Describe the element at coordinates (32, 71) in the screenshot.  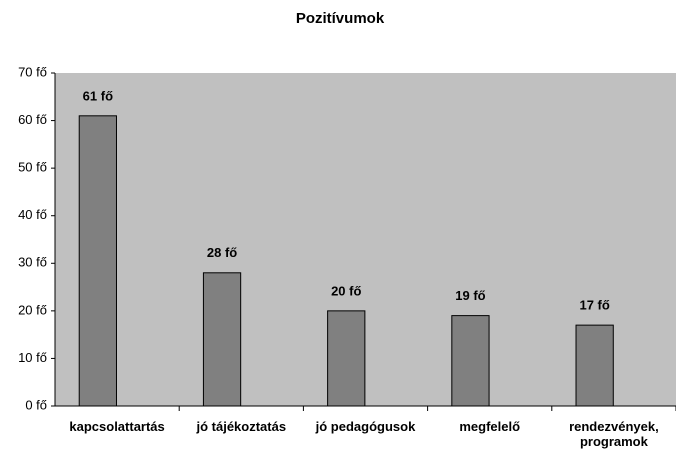
I see `y-tick-label: 70 fő` at that location.